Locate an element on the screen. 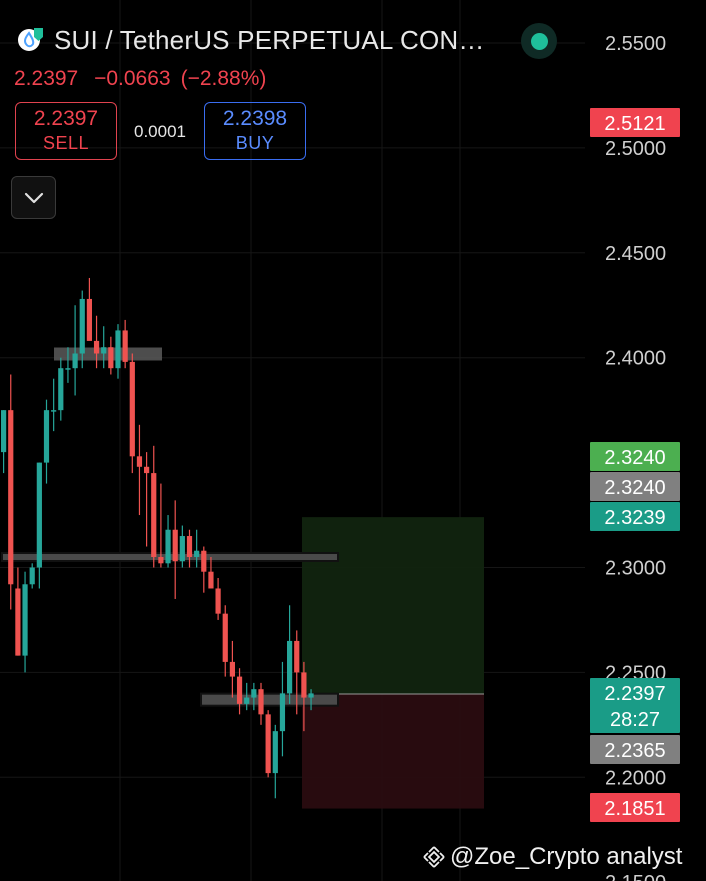 The width and height of the screenshot is (706, 881). price-label: 2.3239 is located at coordinates (634, 518).